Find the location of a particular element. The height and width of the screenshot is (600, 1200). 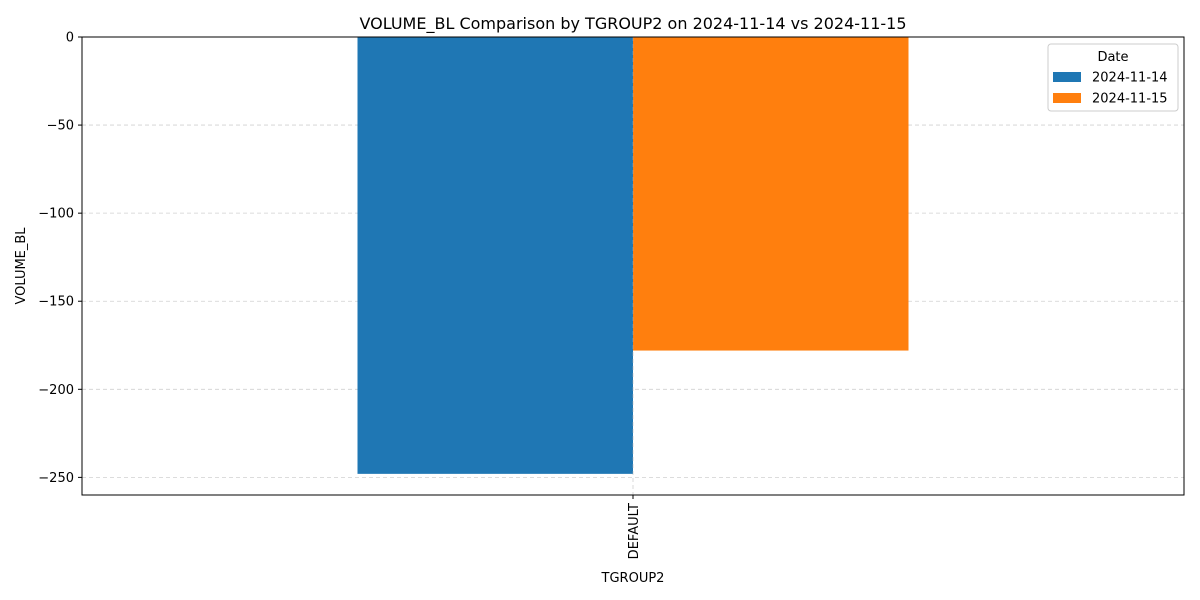

legend-label: 2024-11-14 is located at coordinates (1130, 78).